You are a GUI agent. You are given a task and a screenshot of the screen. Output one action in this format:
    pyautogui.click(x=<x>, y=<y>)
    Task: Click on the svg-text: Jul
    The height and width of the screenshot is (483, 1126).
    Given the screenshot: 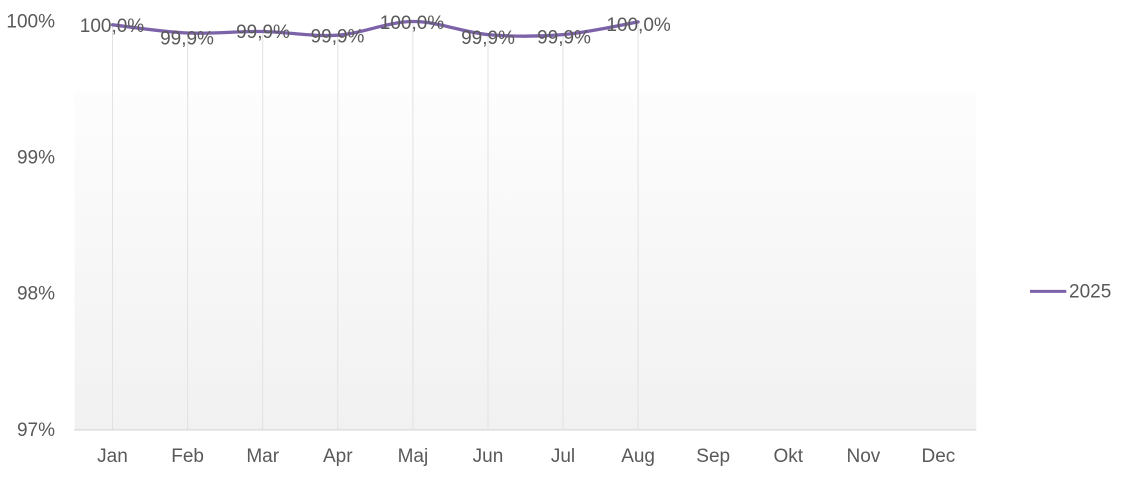 What is the action you would take?
    pyautogui.click(x=563, y=456)
    